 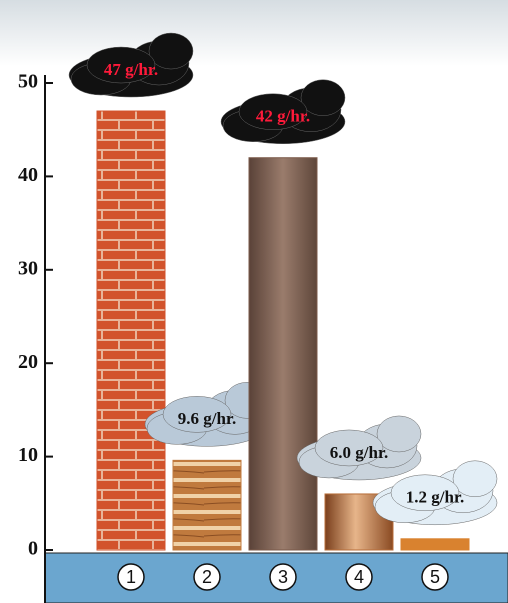 I want to click on x-tick-label: 2, so click(x=207, y=577).